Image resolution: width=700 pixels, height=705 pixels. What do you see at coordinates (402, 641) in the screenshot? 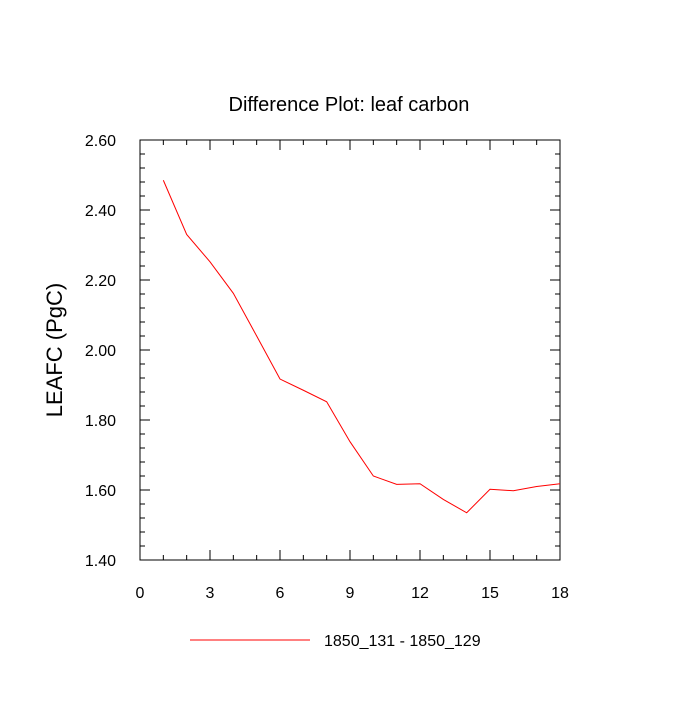
I see `legend-label: 1850_131 - 1850_129` at bounding box center [402, 641].